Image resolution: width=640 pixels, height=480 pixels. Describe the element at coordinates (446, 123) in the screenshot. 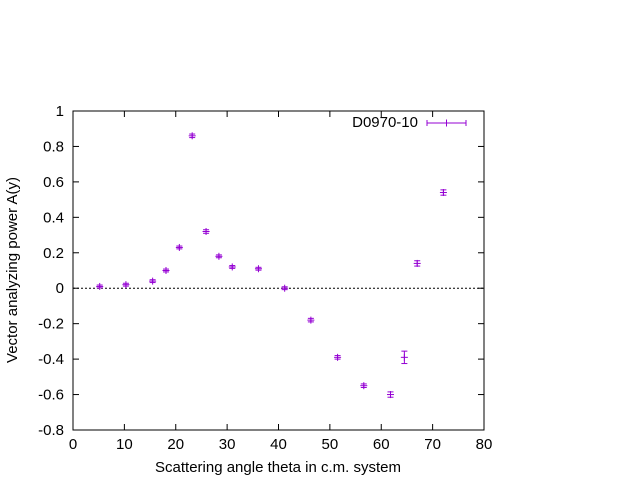

I see `legend-marker` at that location.